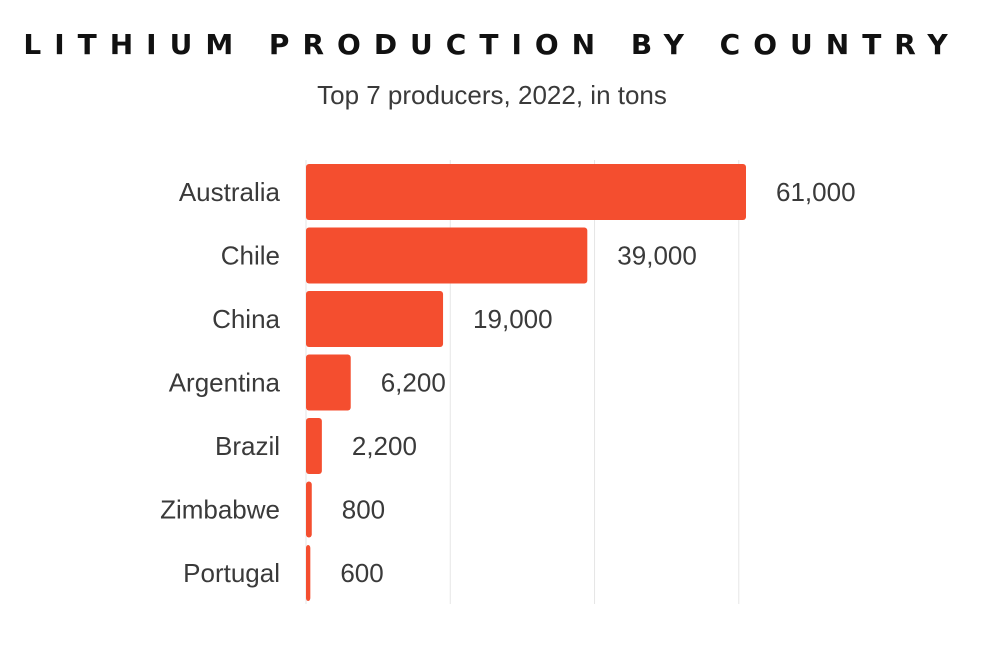 The height and width of the screenshot is (652, 984). What do you see at coordinates (230, 192) in the screenshot?
I see `category-label-australia: Australia` at bounding box center [230, 192].